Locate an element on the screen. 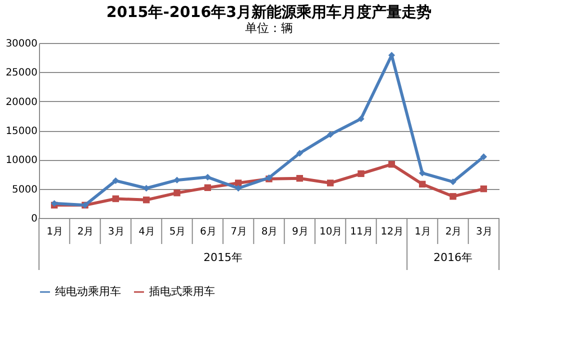 The height and width of the screenshot is (348, 575). legend-label: 纯电动乘用车 is located at coordinates (88, 291).